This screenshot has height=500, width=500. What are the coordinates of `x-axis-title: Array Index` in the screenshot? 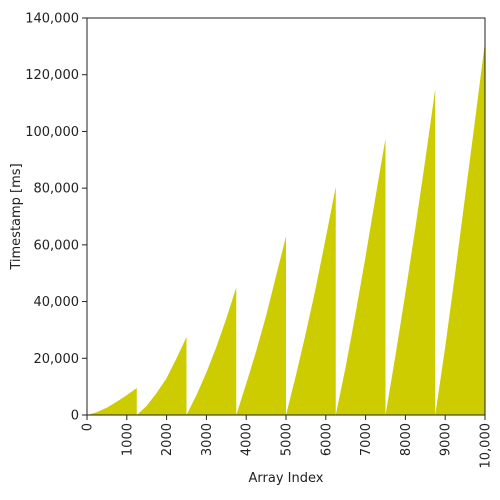 It's located at (286, 478).